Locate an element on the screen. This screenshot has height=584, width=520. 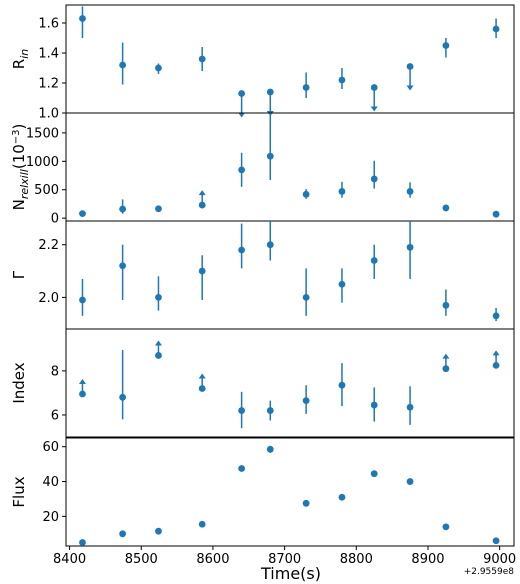
y-tick-label: 1500 is located at coordinates (42, 133).